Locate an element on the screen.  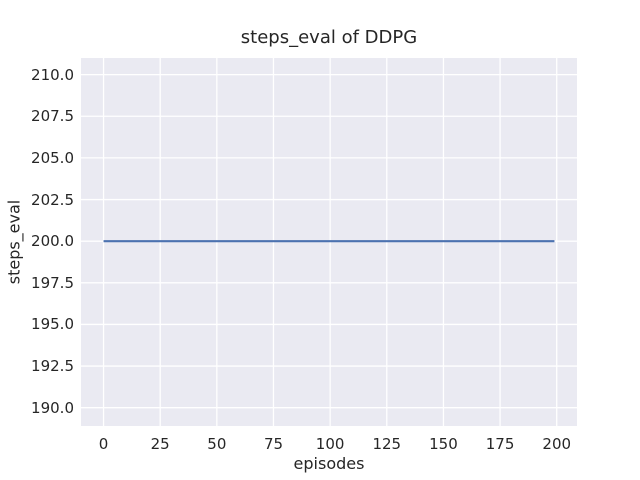
y-tick-label: 190.0 is located at coordinates (52, 407).